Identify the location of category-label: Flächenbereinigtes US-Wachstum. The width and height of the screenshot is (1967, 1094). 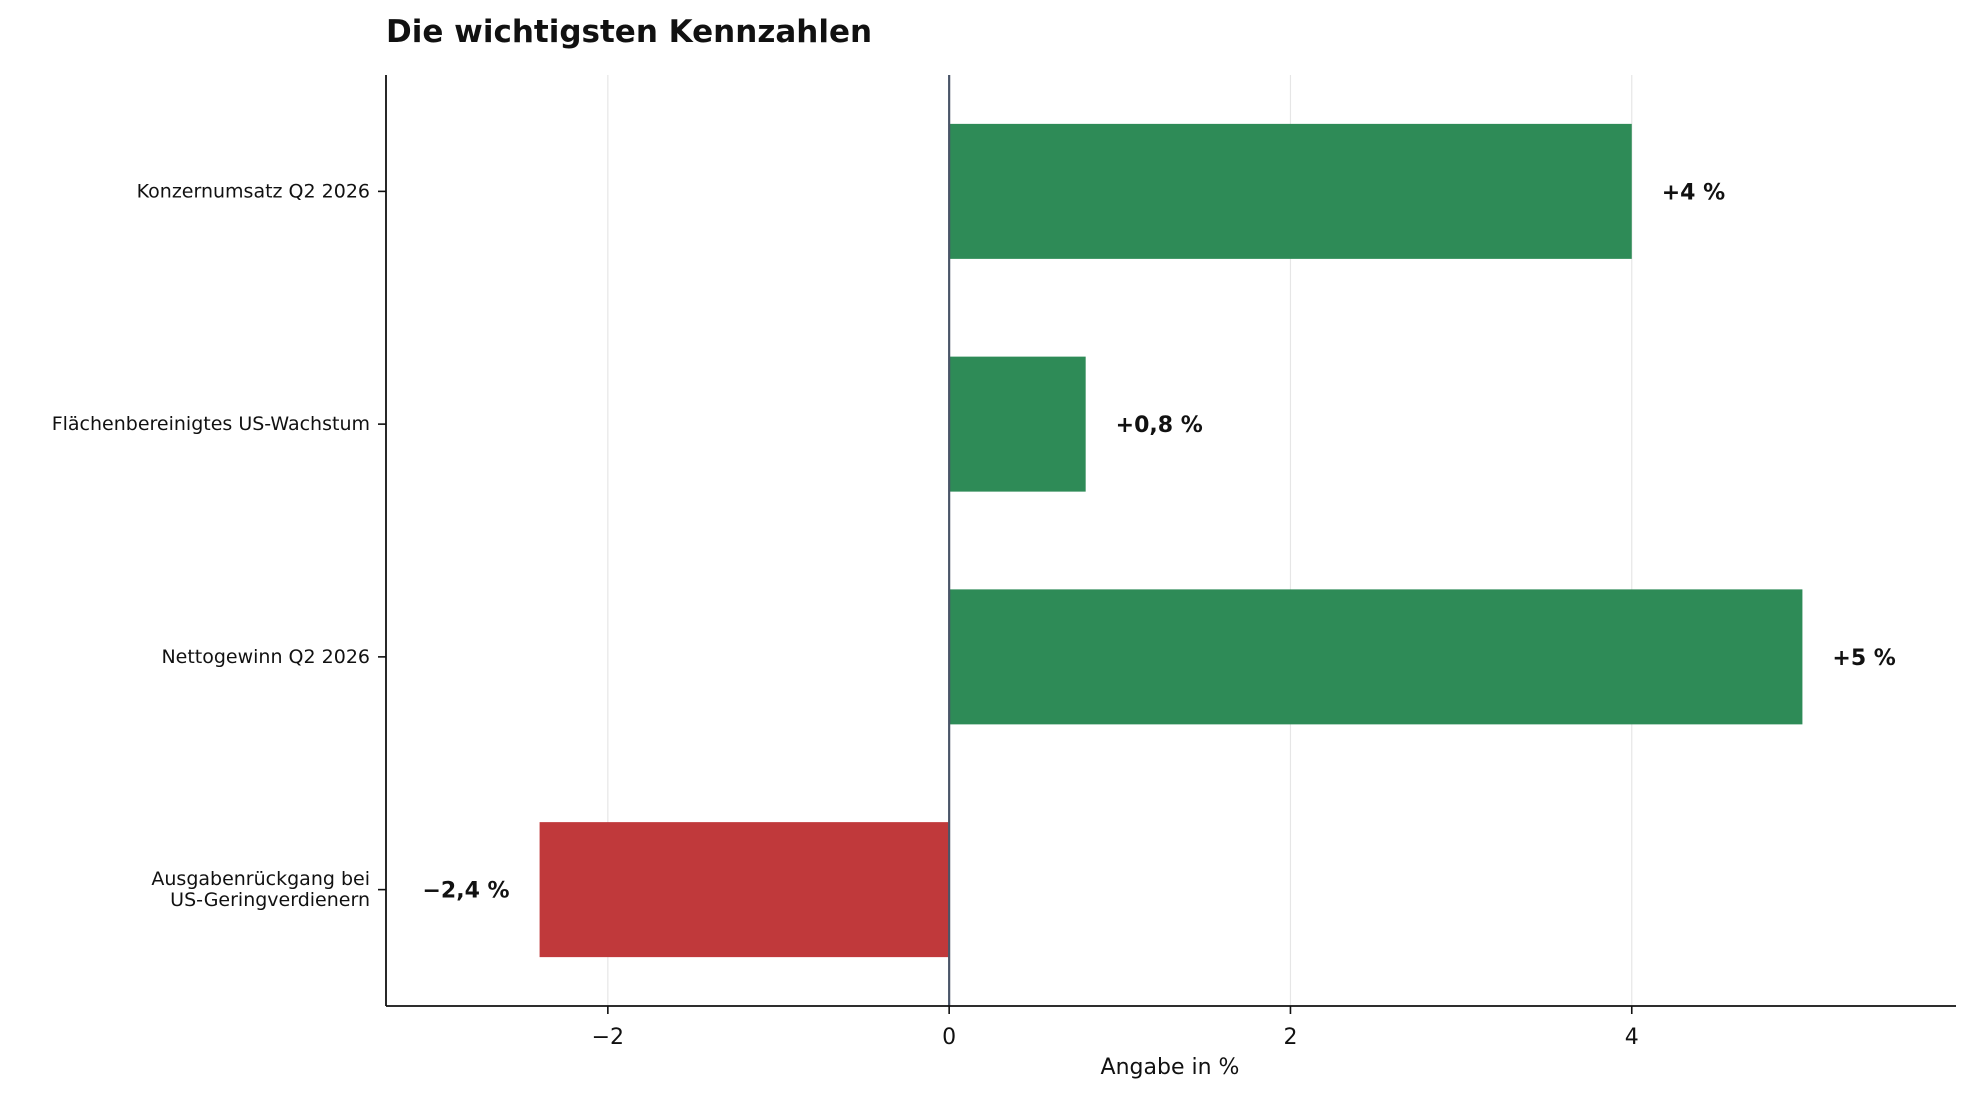
(211, 424).